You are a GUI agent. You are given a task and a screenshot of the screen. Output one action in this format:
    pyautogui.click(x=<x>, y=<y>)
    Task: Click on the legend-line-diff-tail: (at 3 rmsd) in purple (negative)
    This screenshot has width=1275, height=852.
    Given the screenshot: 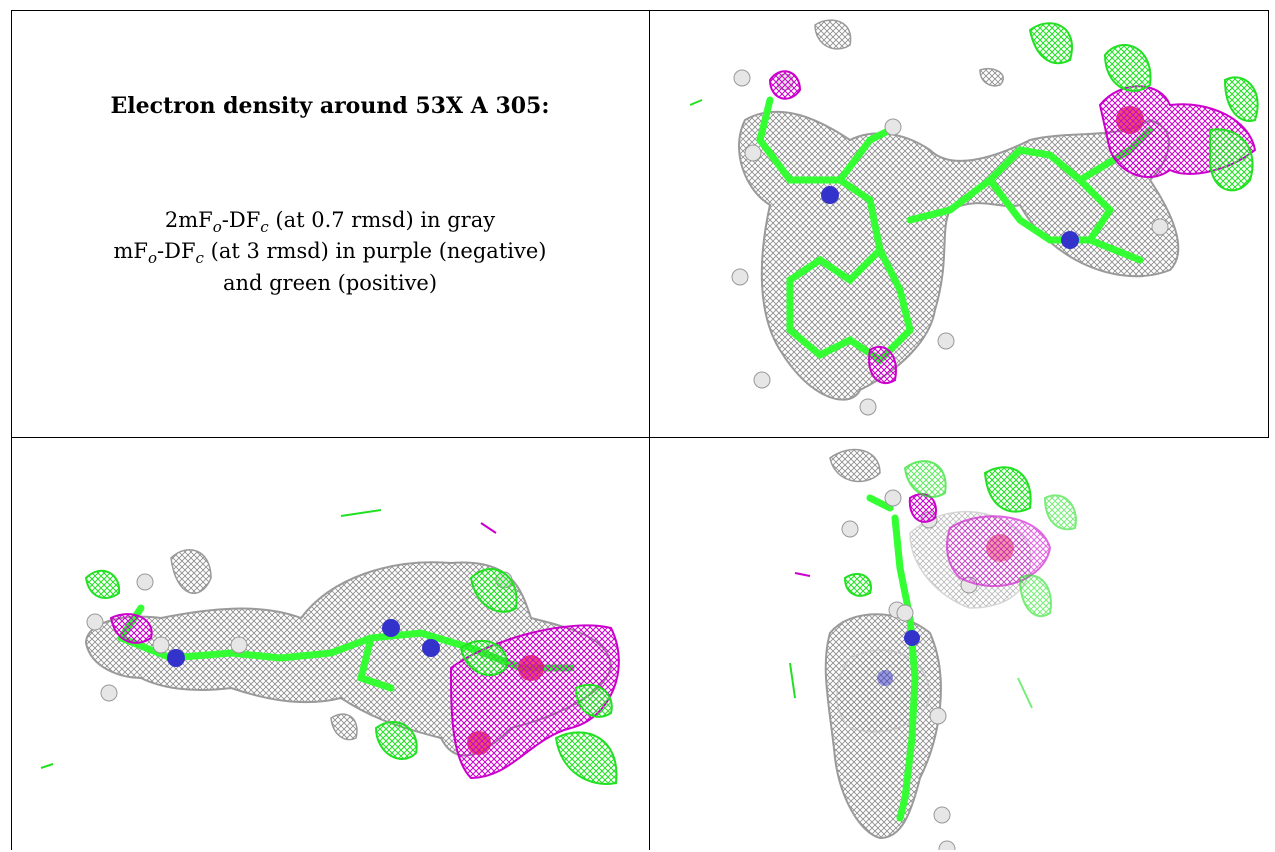 What is the action you would take?
    pyautogui.click(x=375, y=251)
    